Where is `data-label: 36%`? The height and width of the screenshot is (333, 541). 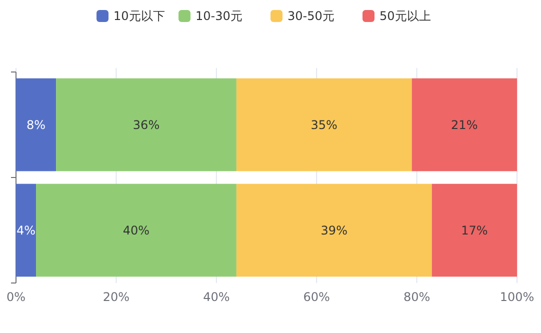 data-label: 36% is located at coordinates (146, 125).